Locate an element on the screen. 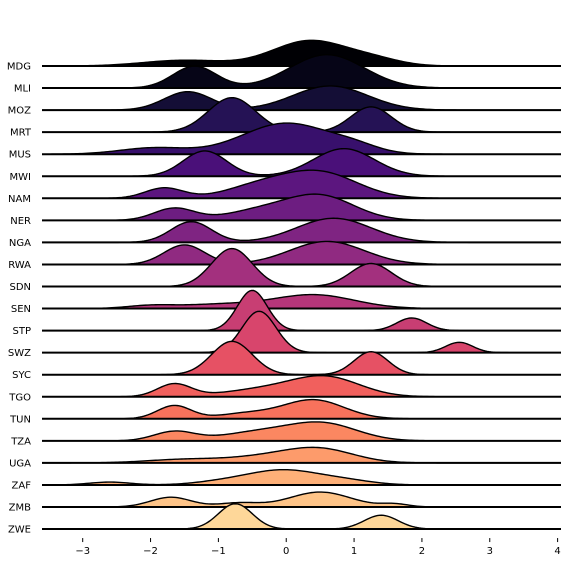  y-tick-label: MLI is located at coordinates (22, 89).